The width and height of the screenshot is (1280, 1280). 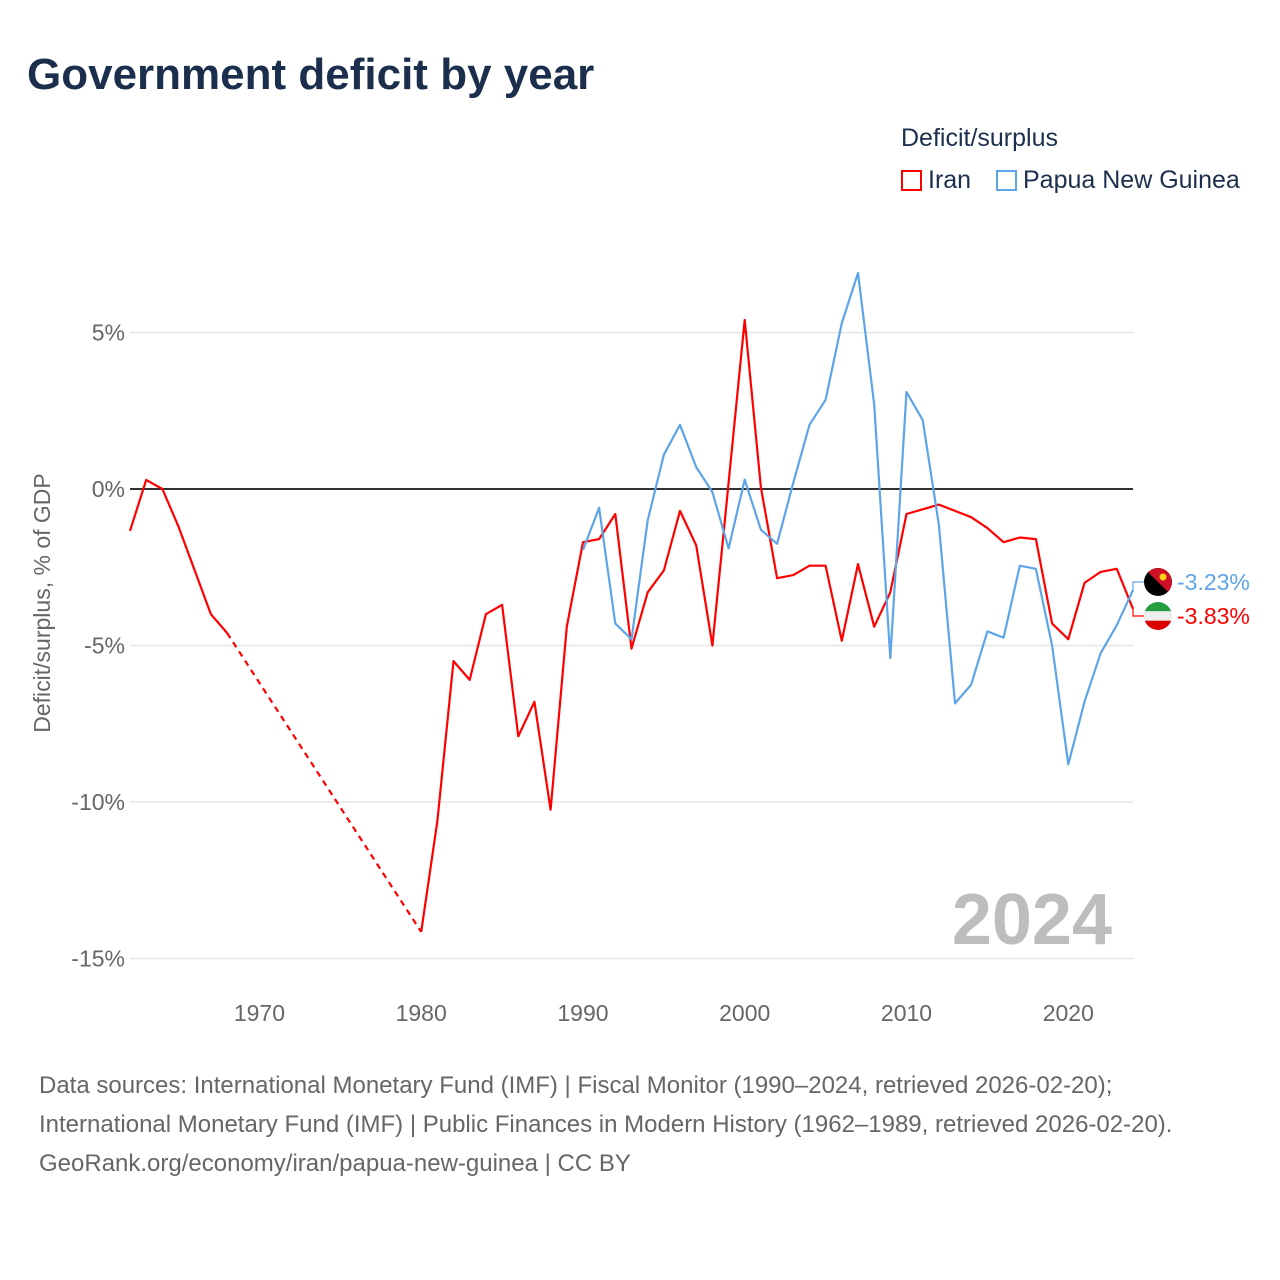 I want to click on year-watermark: 2024, so click(x=1032, y=920).